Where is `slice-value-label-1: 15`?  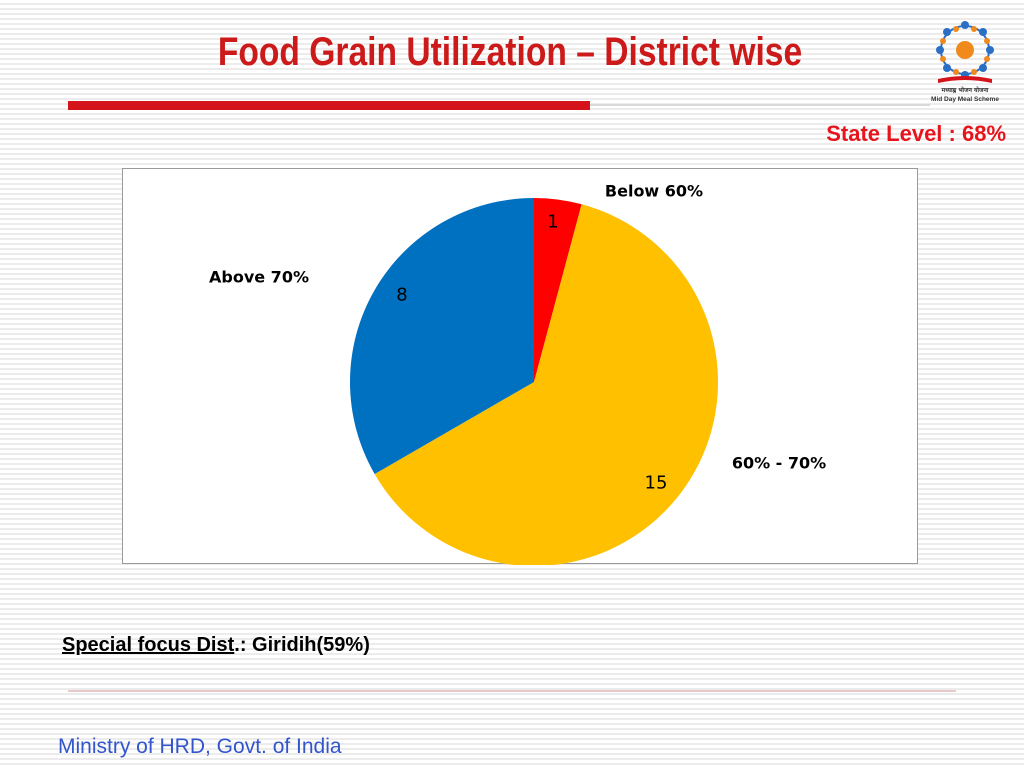
slice-value-label-1: 15 is located at coordinates (656, 483).